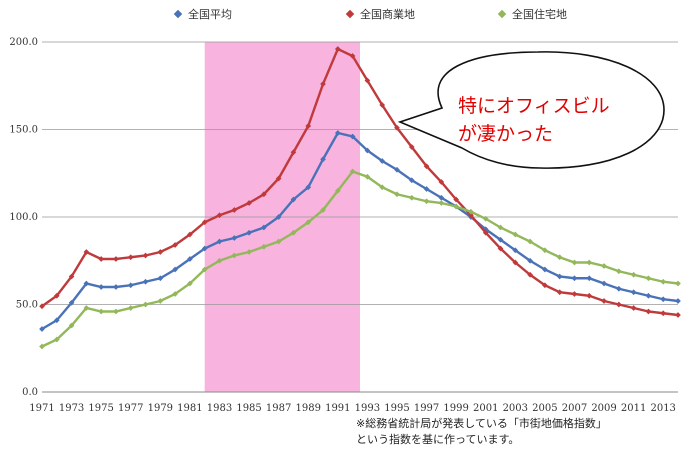 This screenshot has height=452, width=692. I want to click on x-tick-label: 1979, so click(160, 408).